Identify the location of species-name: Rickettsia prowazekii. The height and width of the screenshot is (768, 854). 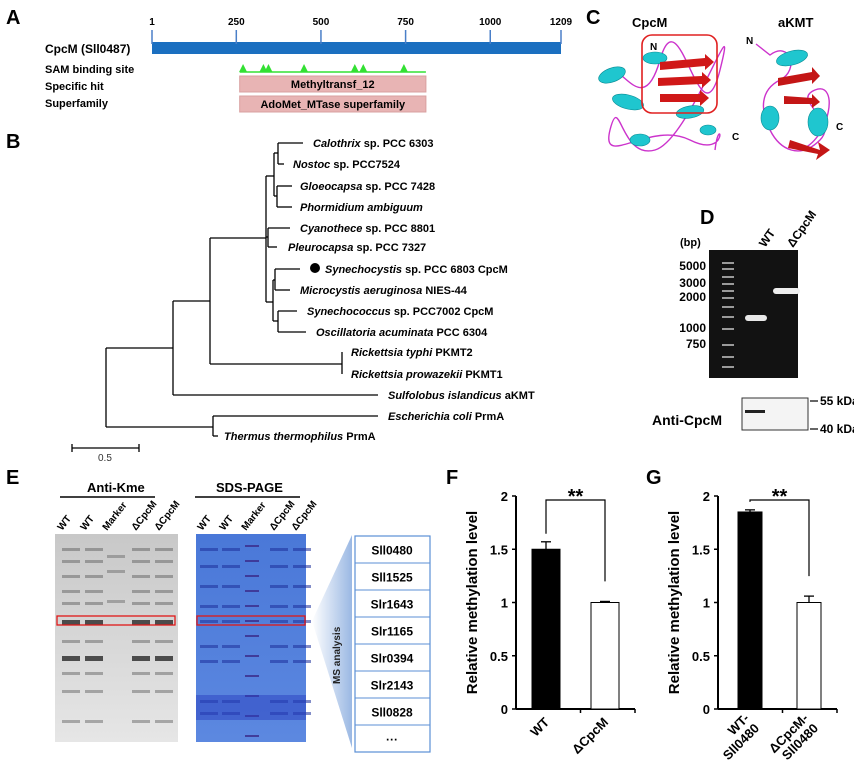
(407, 375).